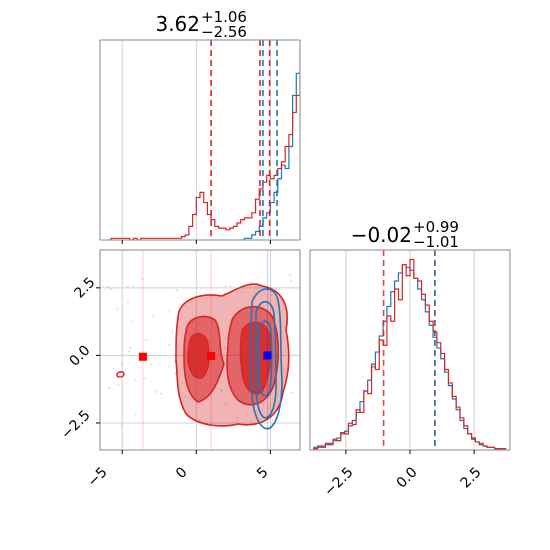 The width and height of the screenshot is (550, 550). I want to click on truth-markers, so click(205, 350).